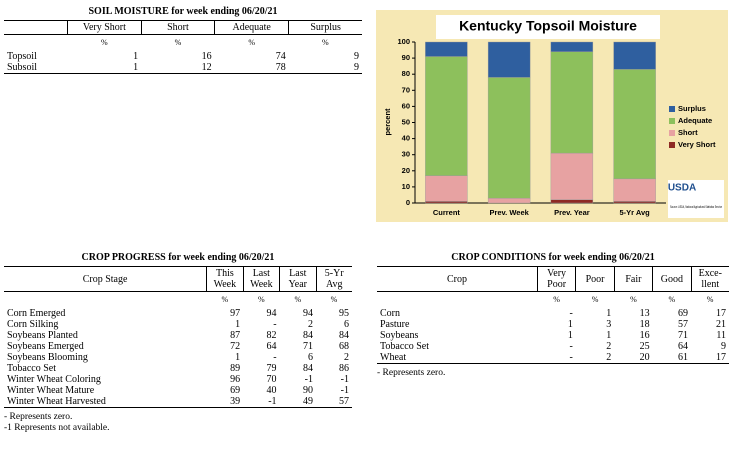 This screenshot has width=734, height=462. What do you see at coordinates (695, 120) in the screenshot?
I see `legend-label: Adequate` at bounding box center [695, 120].